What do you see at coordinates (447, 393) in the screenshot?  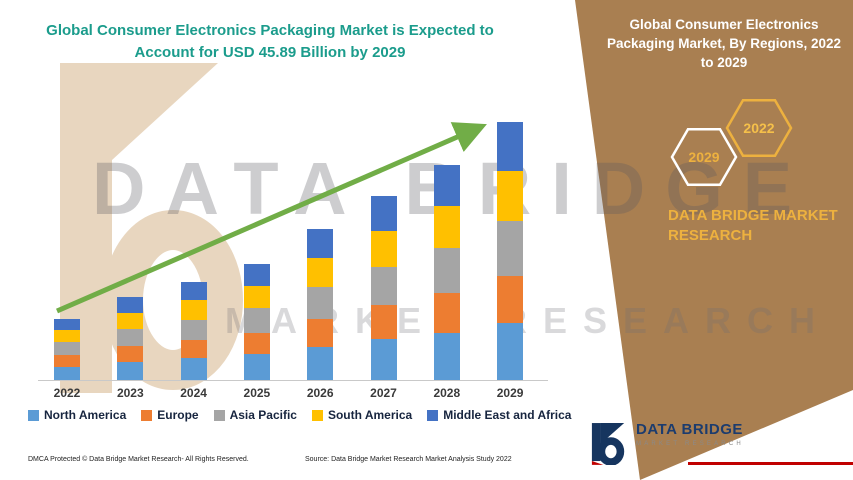 I see `x-axis-label-2028: 2028` at bounding box center [447, 393].